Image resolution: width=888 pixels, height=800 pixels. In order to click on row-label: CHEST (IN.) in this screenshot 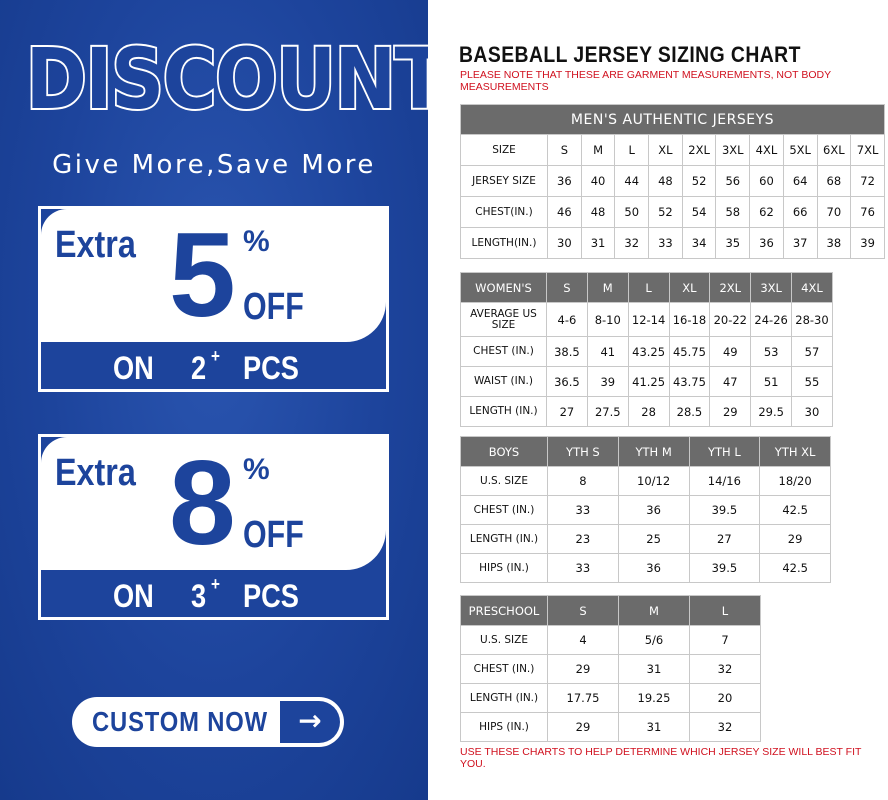, I will do `click(504, 510)`.